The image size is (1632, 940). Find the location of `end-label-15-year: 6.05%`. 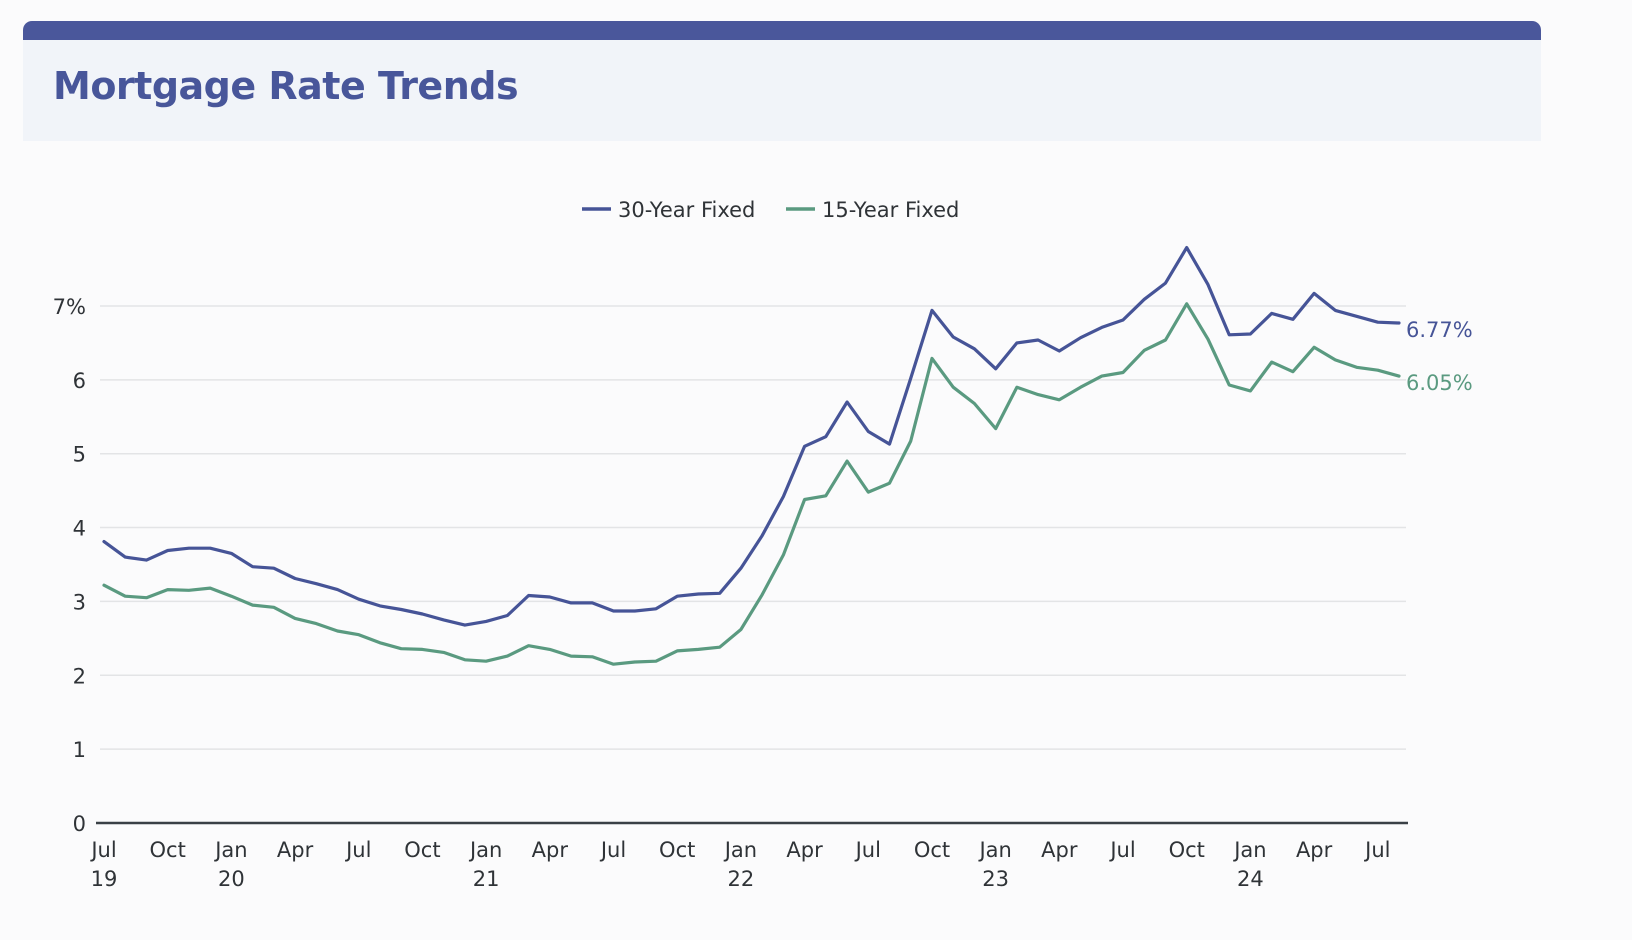

end-label-15-year: 6.05% is located at coordinates (1439, 383).